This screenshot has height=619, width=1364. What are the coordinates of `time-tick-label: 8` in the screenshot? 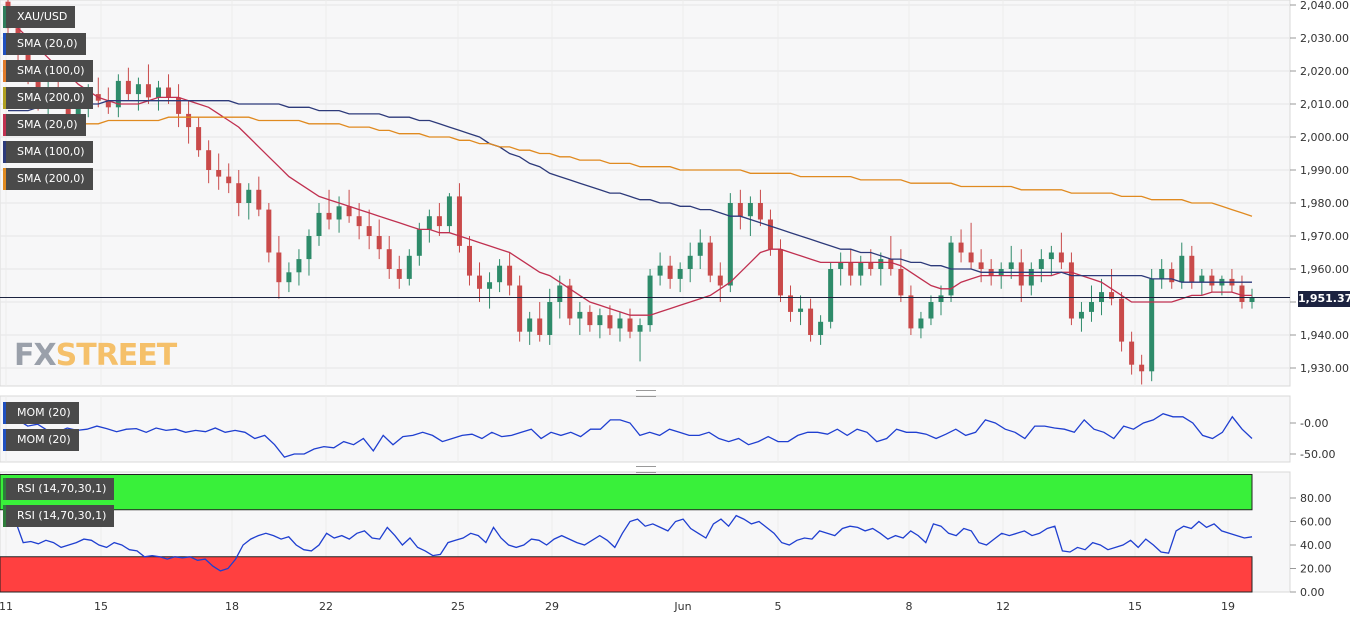 It's located at (909, 606).